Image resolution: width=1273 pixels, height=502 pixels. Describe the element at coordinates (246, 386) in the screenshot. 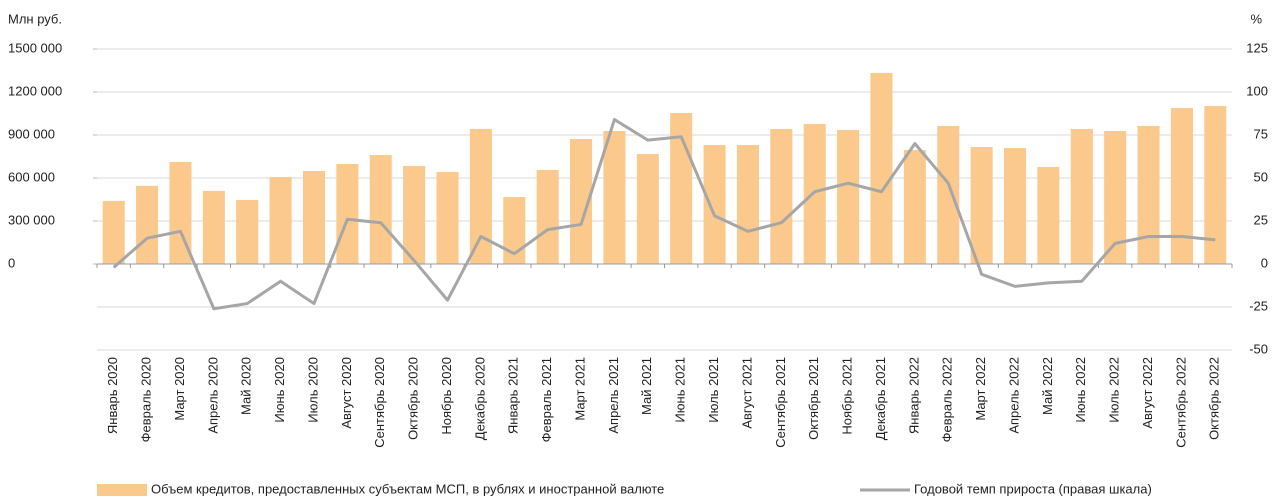

I see `x-tick-label: Май 2020` at that location.